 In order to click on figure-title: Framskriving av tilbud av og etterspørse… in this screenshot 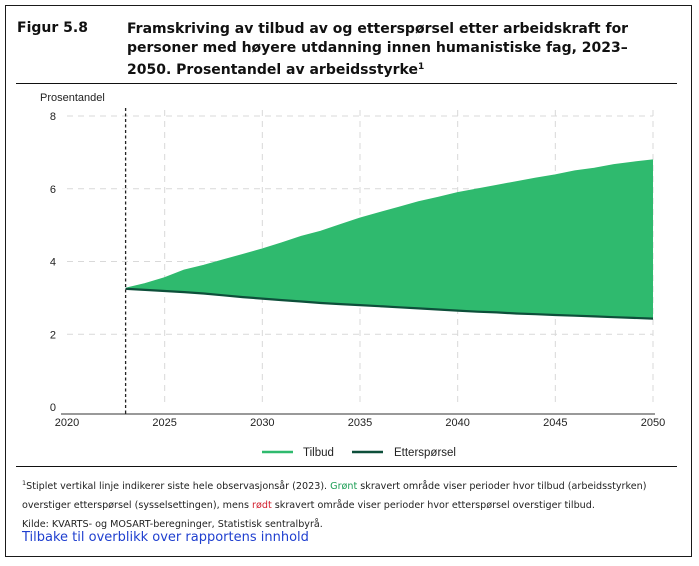, I will do `click(399, 50)`.